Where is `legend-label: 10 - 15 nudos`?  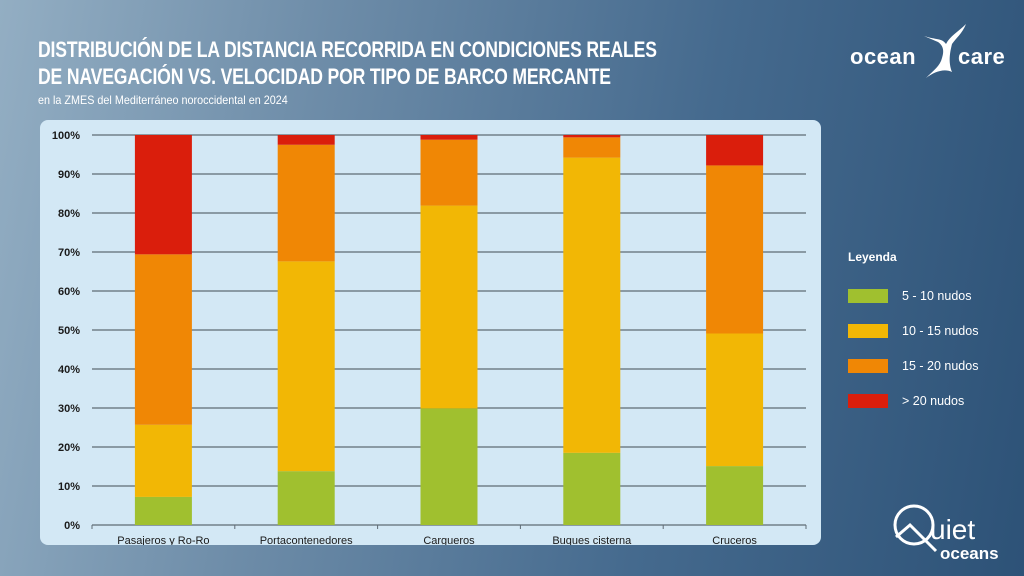
legend-label: 10 - 15 nudos is located at coordinates (940, 330).